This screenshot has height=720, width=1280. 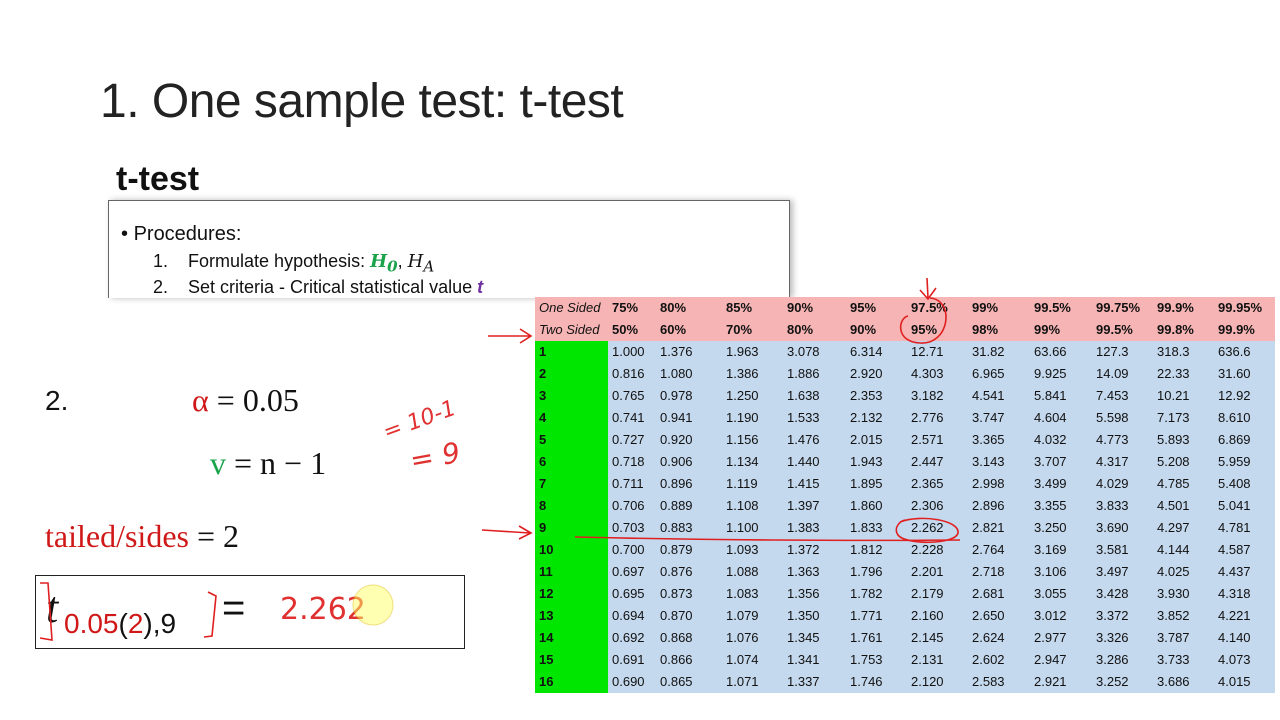 I want to click on table-cell: 1.383, so click(x=814, y=528).